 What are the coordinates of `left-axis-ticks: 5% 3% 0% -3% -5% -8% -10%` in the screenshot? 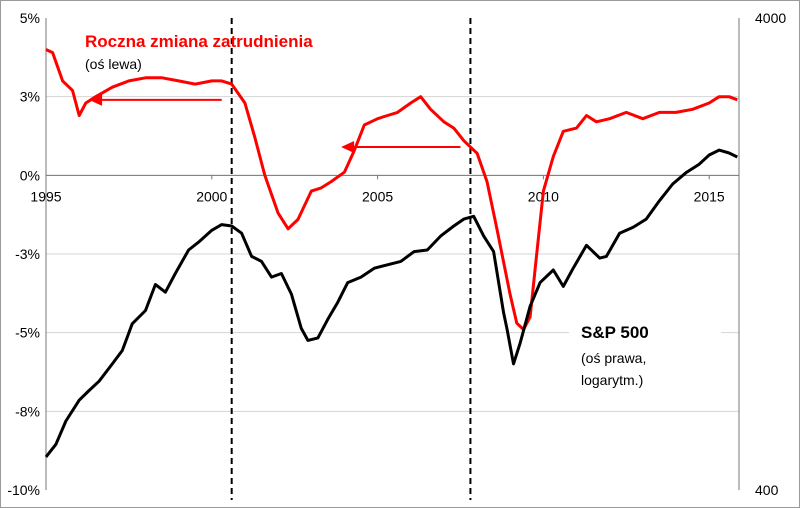 It's located at (23, 254).